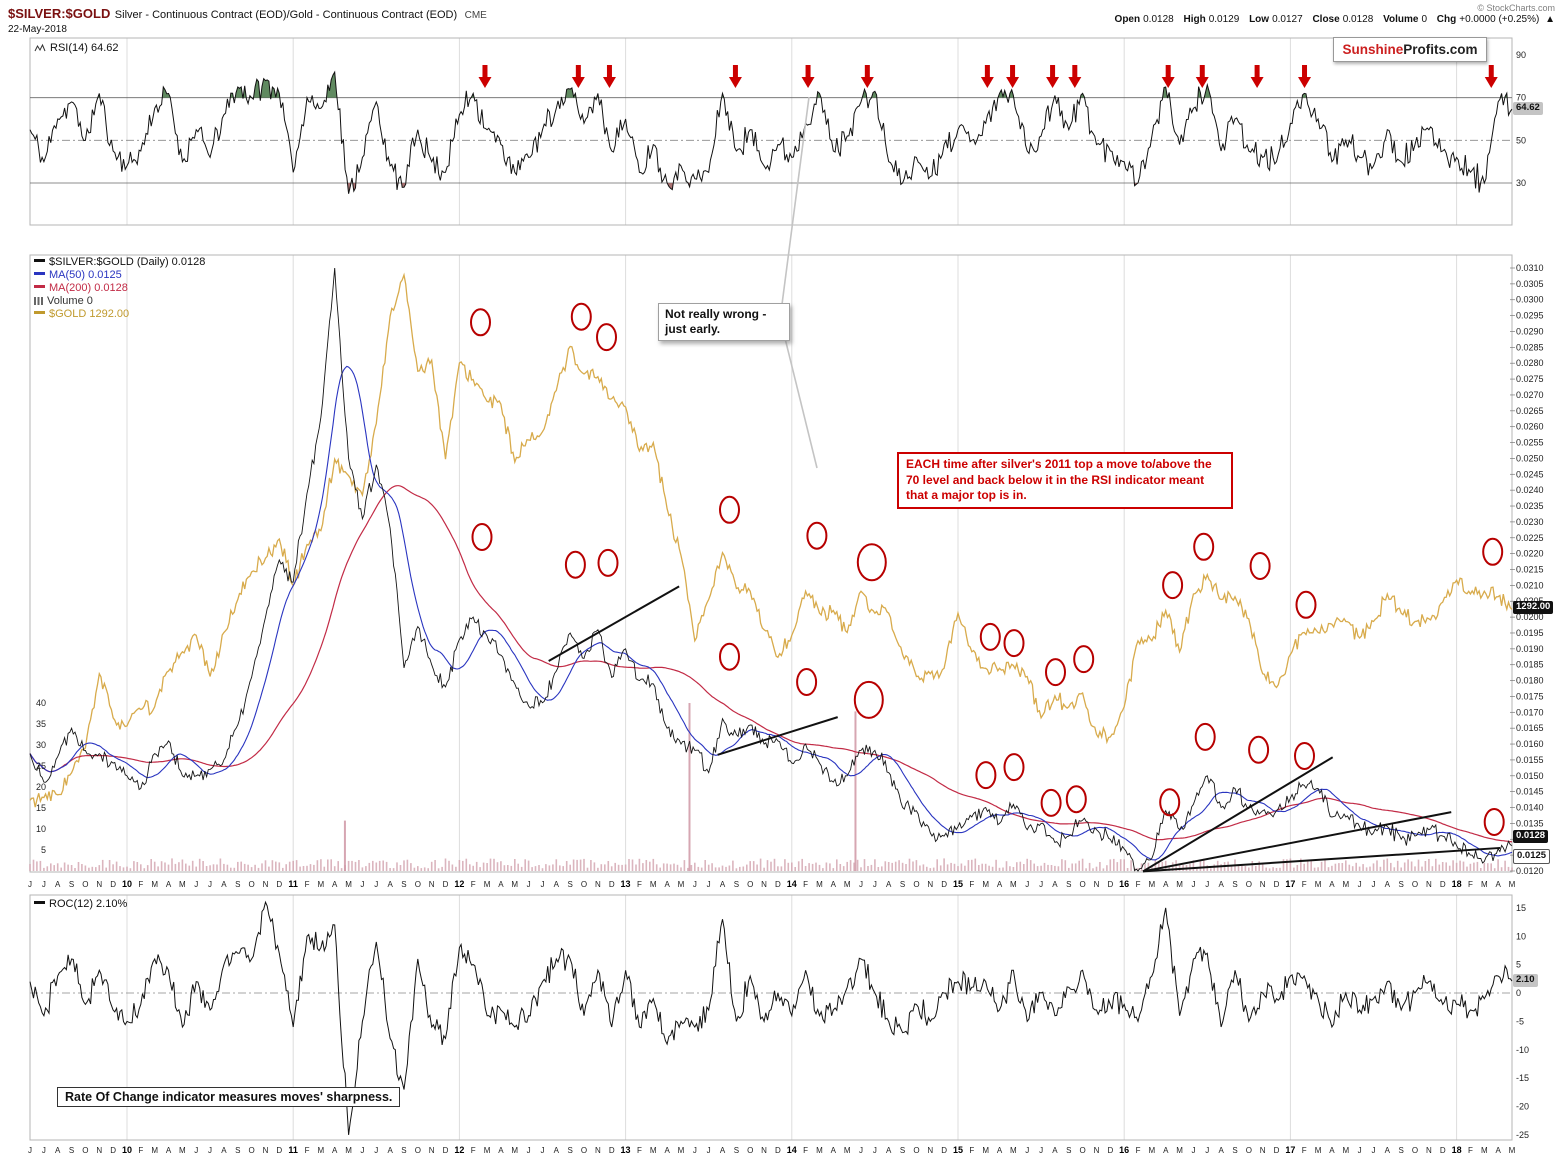 Image resolution: width=1565 pixels, height=1157 pixels. Describe the element at coordinates (1530, 490) in the screenshot. I see `axis-tick-label: 0.0240` at that location.